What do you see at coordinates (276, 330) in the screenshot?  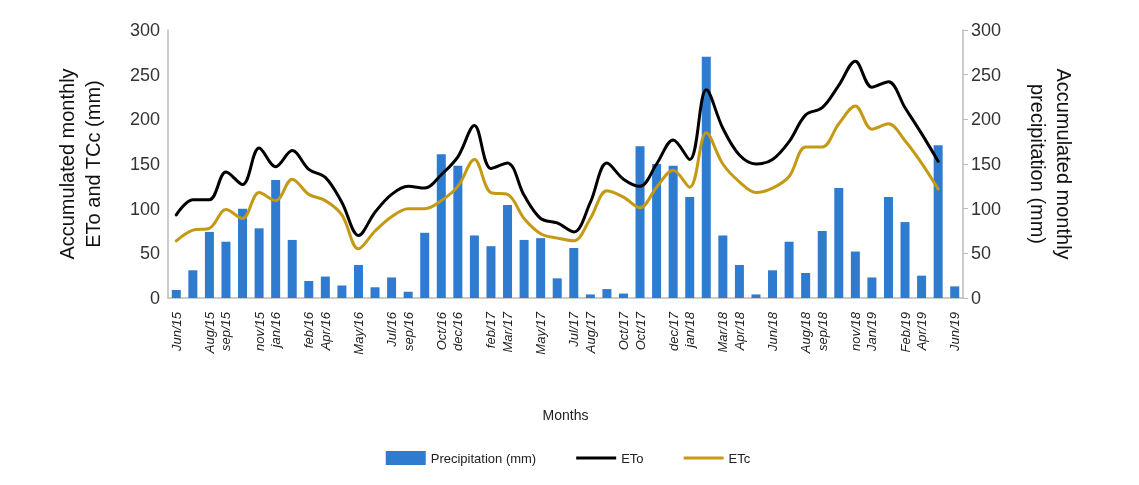 I see `x-tick-label: jan/16` at bounding box center [276, 330].